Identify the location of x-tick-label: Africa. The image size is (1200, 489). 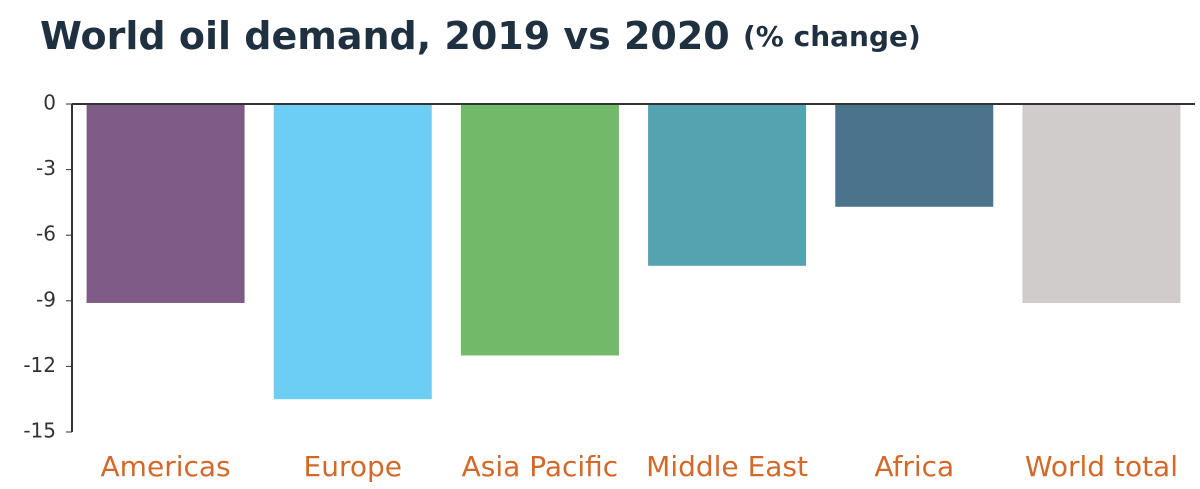
(914, 466).